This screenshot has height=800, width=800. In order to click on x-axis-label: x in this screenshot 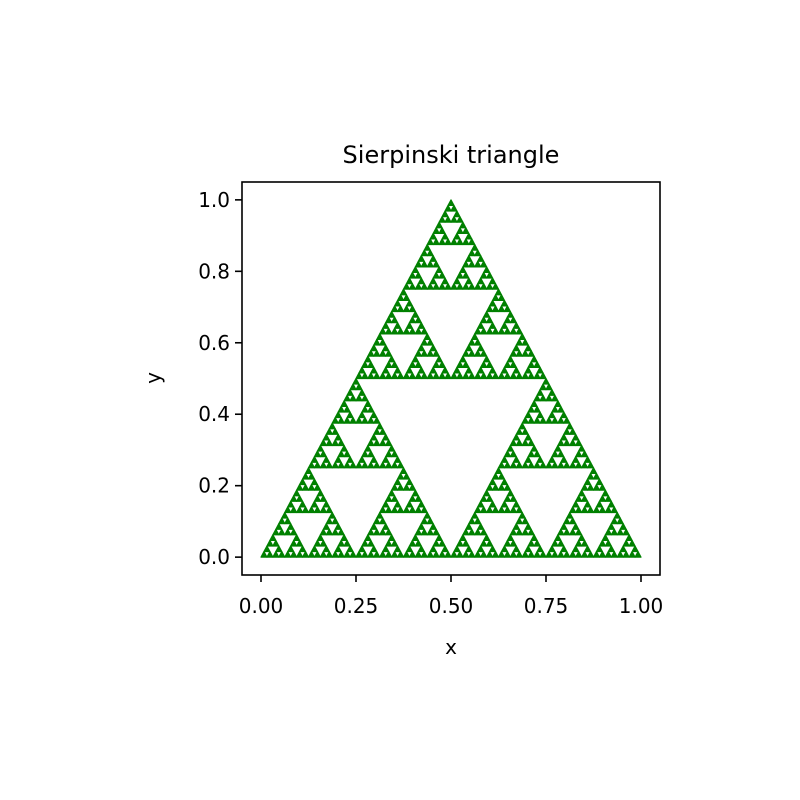, I will do `click(451, 647)`.